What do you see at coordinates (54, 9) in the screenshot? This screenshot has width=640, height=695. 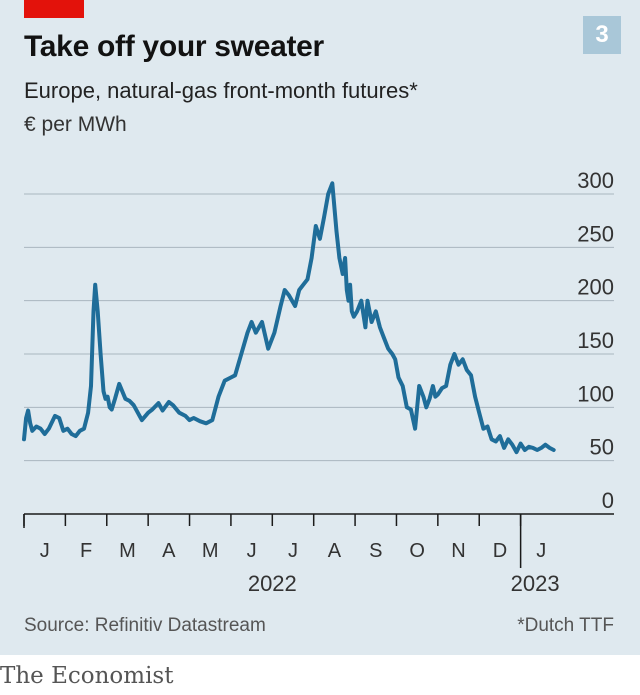 I see `brand-red-tag` at bounding box center [54, 9].